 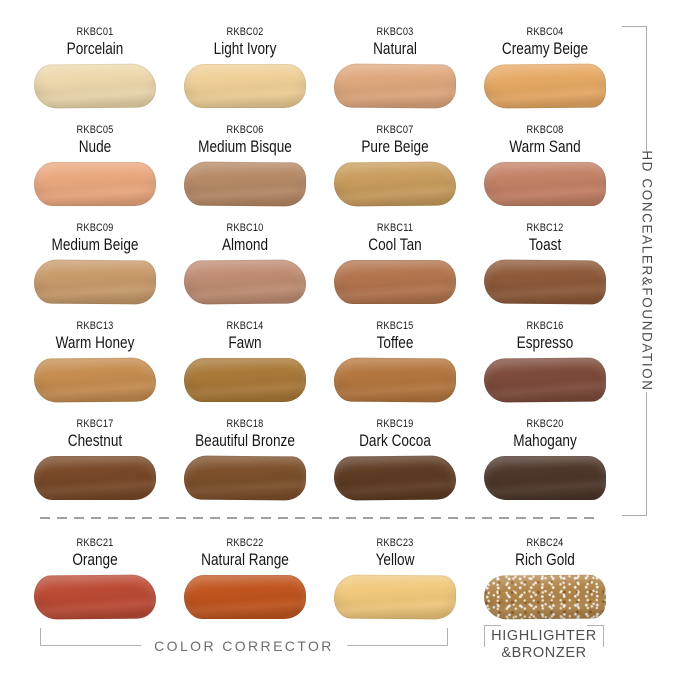 I want to click on swatch-cell: RKBC05 Nude, so click(x=95, y=172).